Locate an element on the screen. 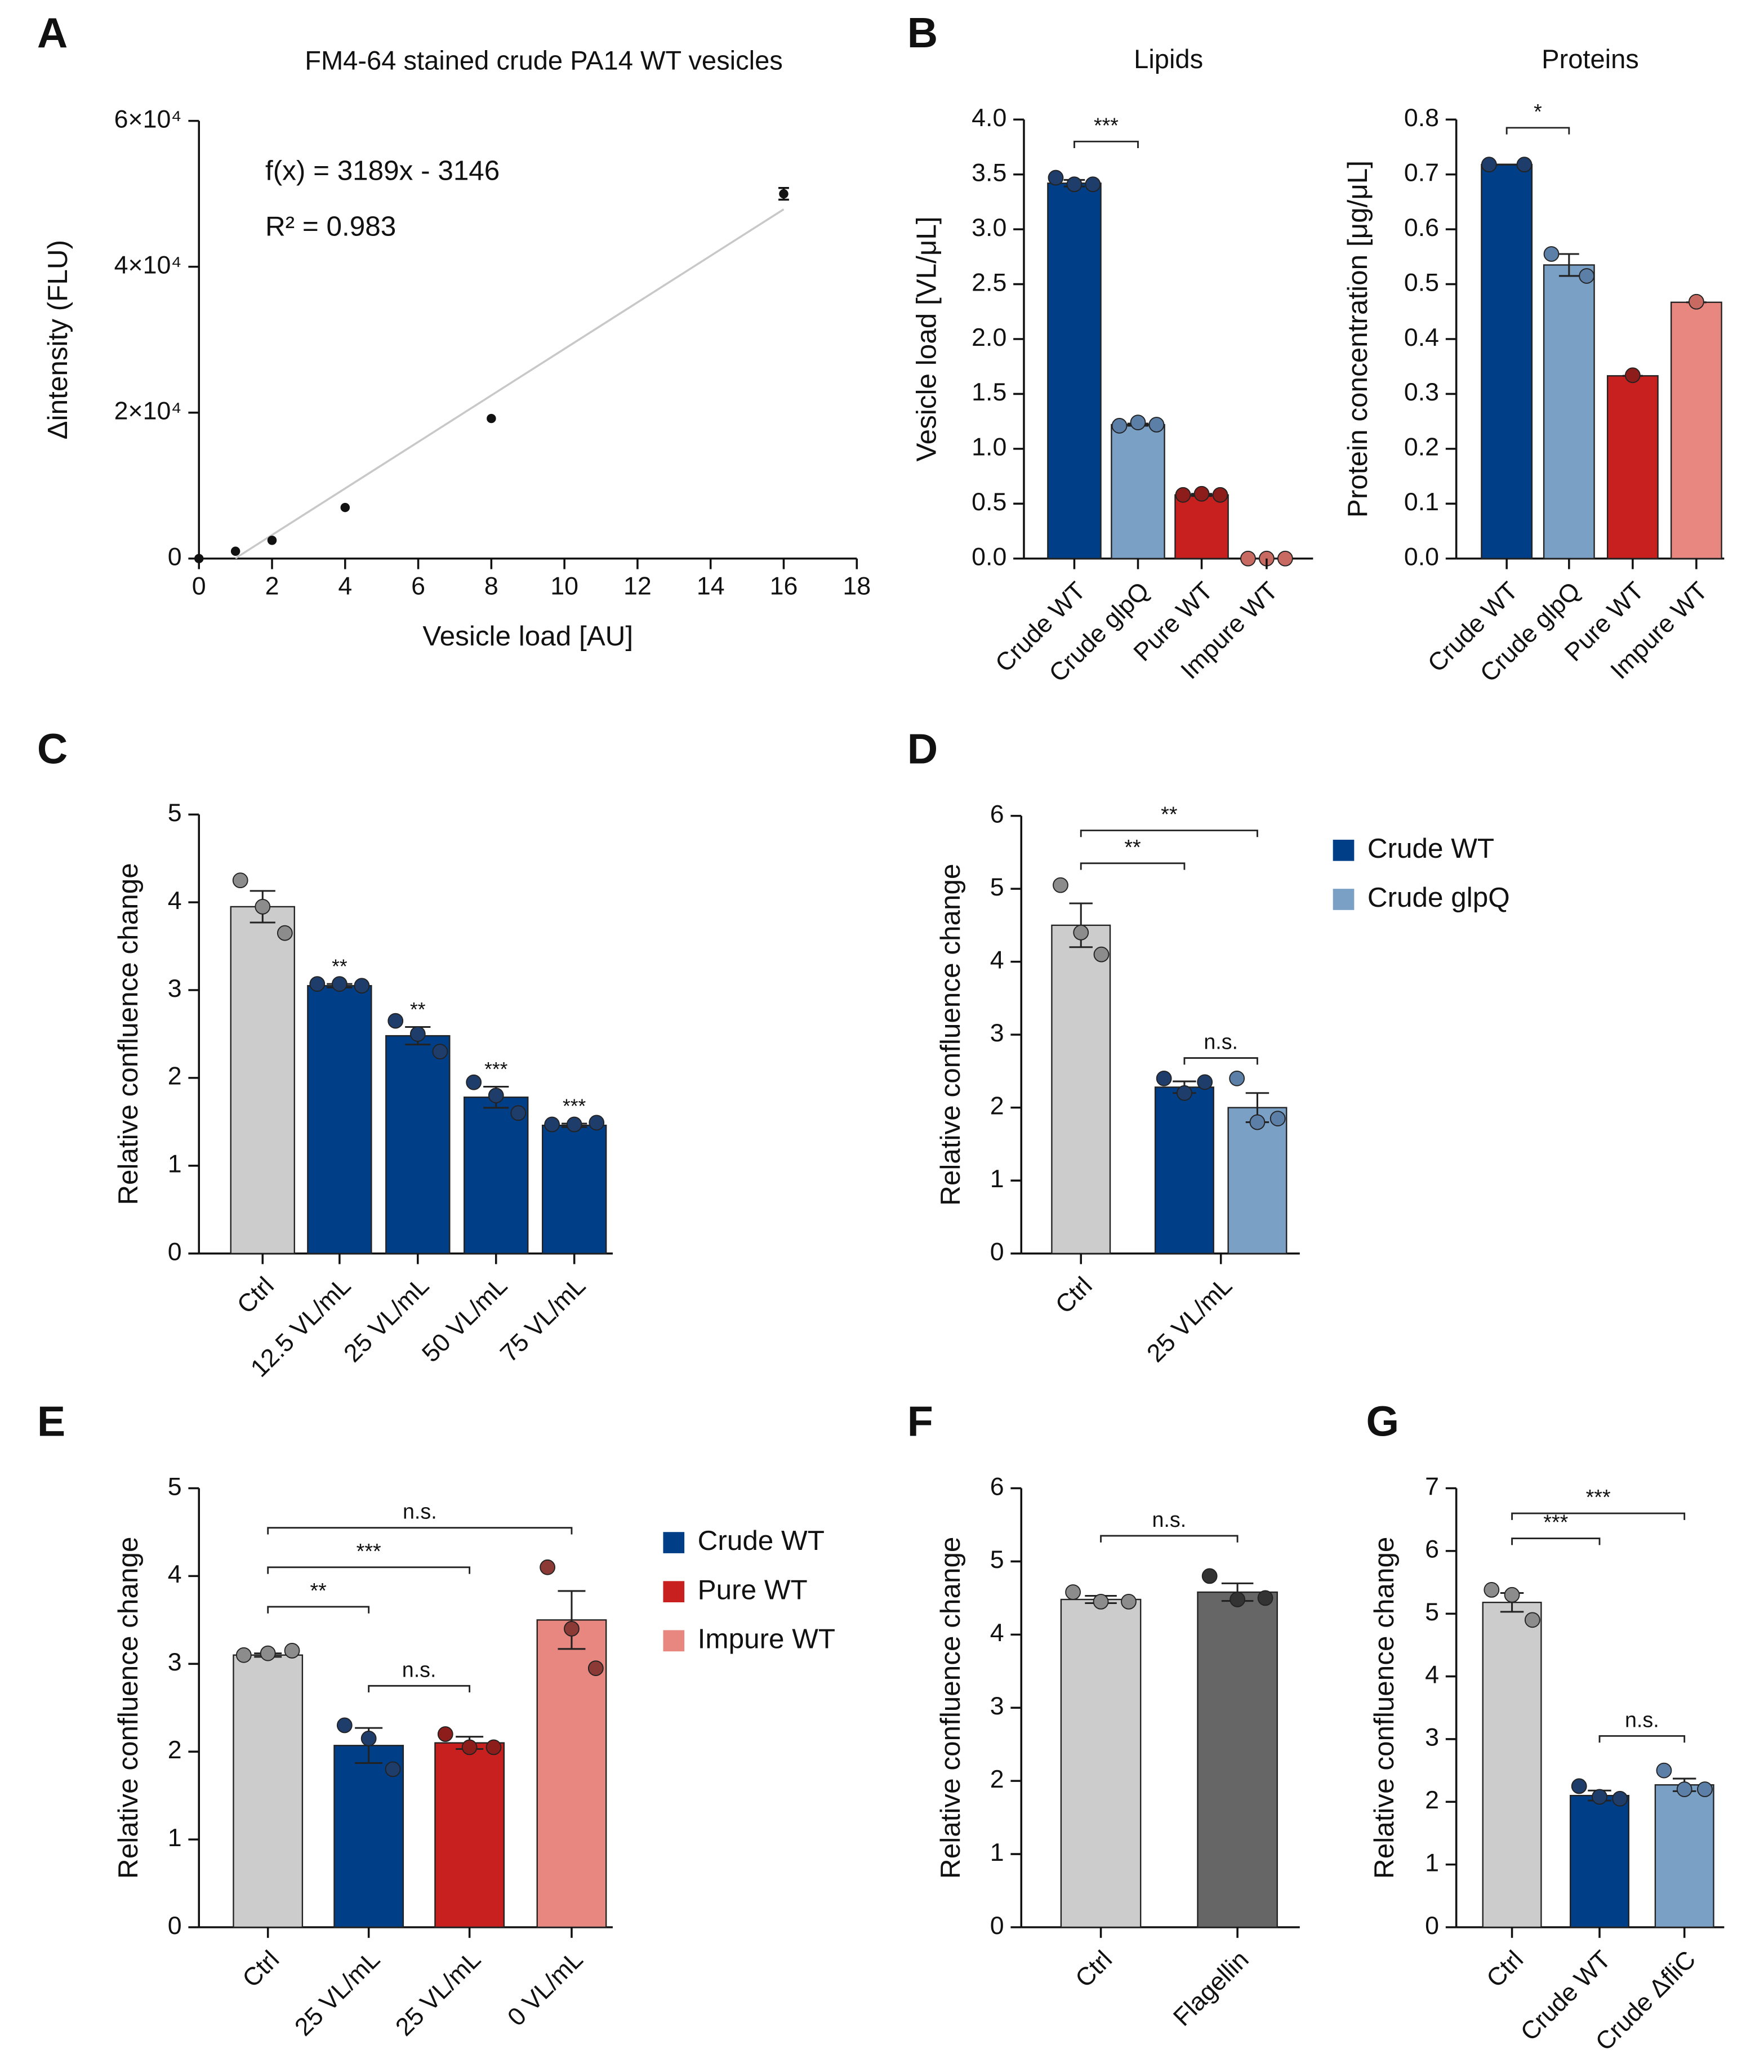  fit-equation: f(x) = 3189x - 3146 is located at coordinates (382, 170).